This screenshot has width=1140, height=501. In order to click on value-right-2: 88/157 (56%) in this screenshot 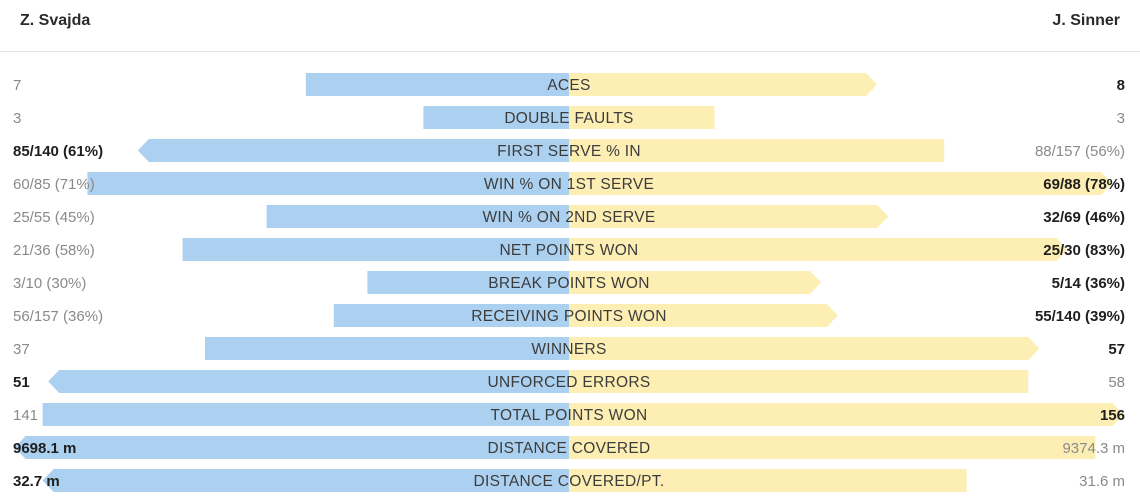, I will do `click(1080, 151)`.